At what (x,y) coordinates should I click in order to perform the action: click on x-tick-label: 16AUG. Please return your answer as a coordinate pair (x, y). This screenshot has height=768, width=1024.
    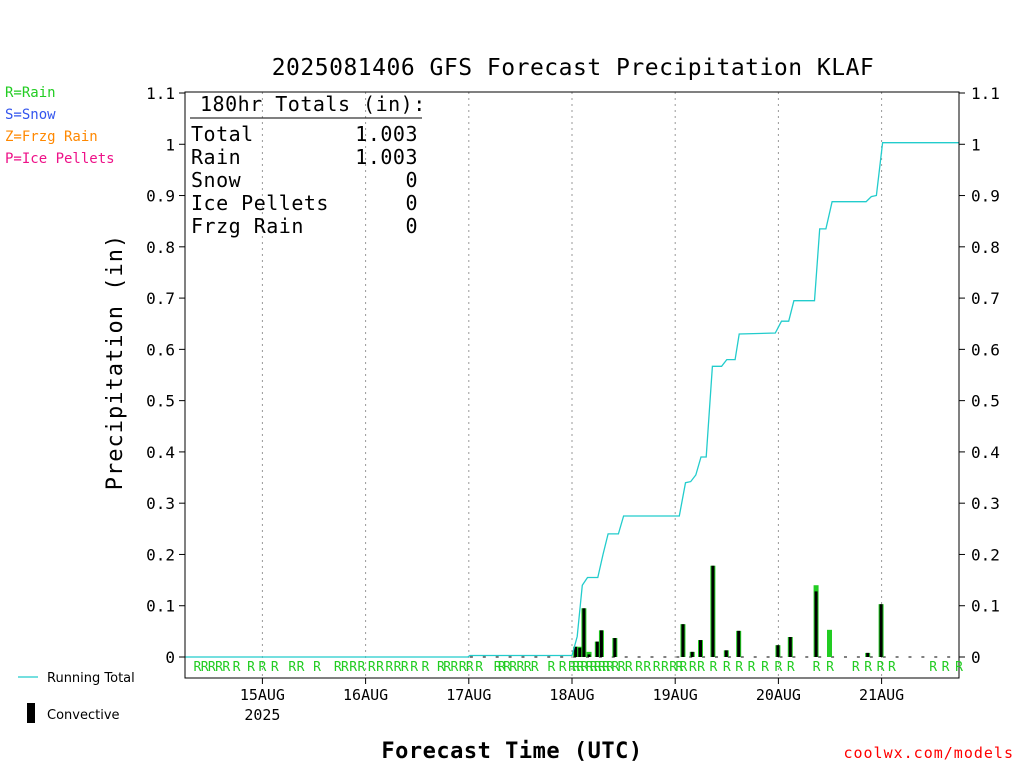
    Looking at the image, I should click on (365, 695).